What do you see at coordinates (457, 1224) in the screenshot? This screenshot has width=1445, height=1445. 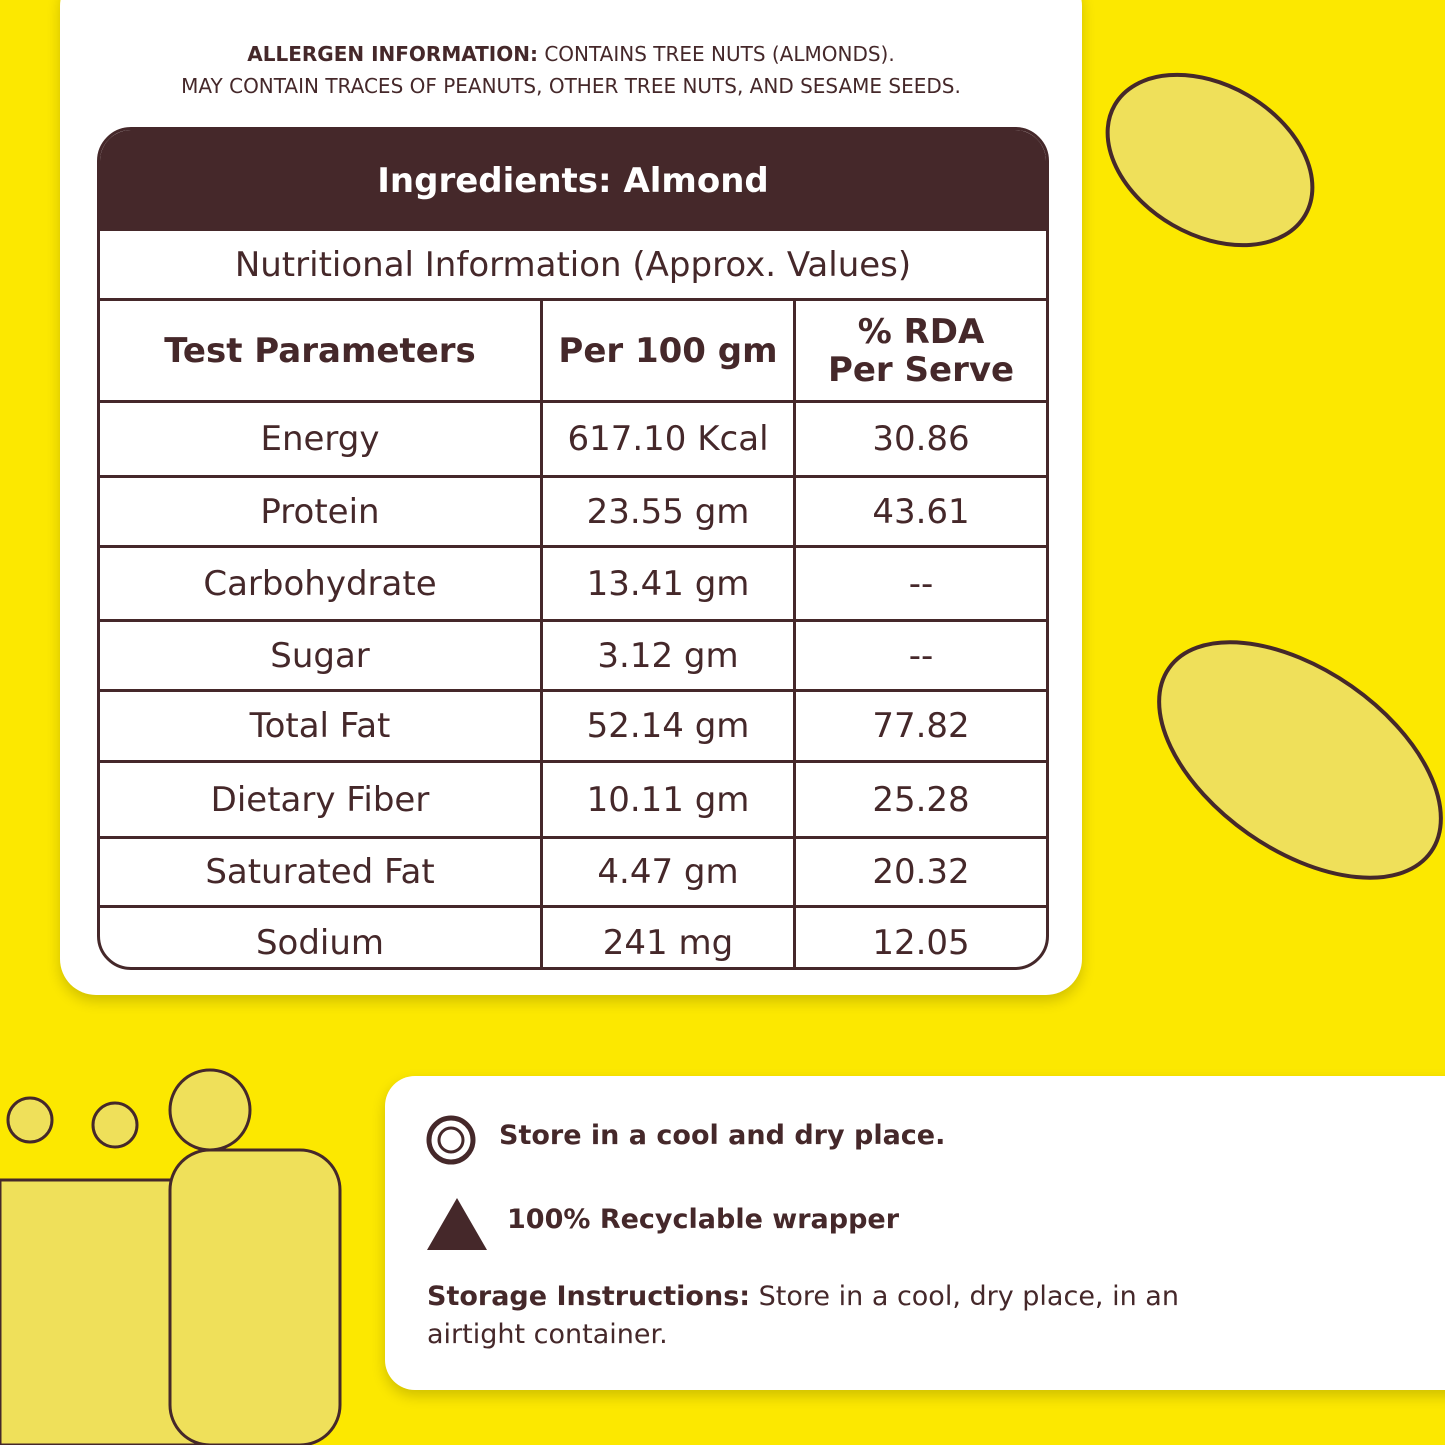 I see `recycle-icon` at bounding box center [457, 1224].